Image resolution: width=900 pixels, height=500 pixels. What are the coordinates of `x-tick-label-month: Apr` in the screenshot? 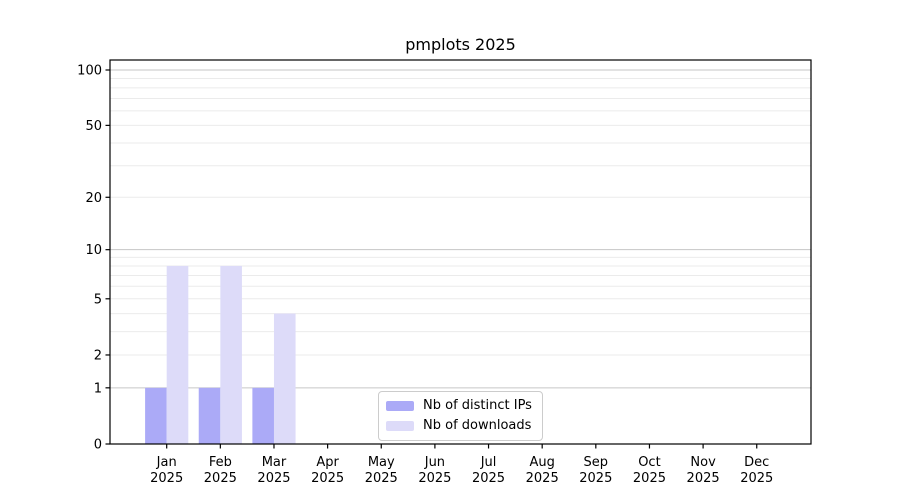 It's located at (327, 462).